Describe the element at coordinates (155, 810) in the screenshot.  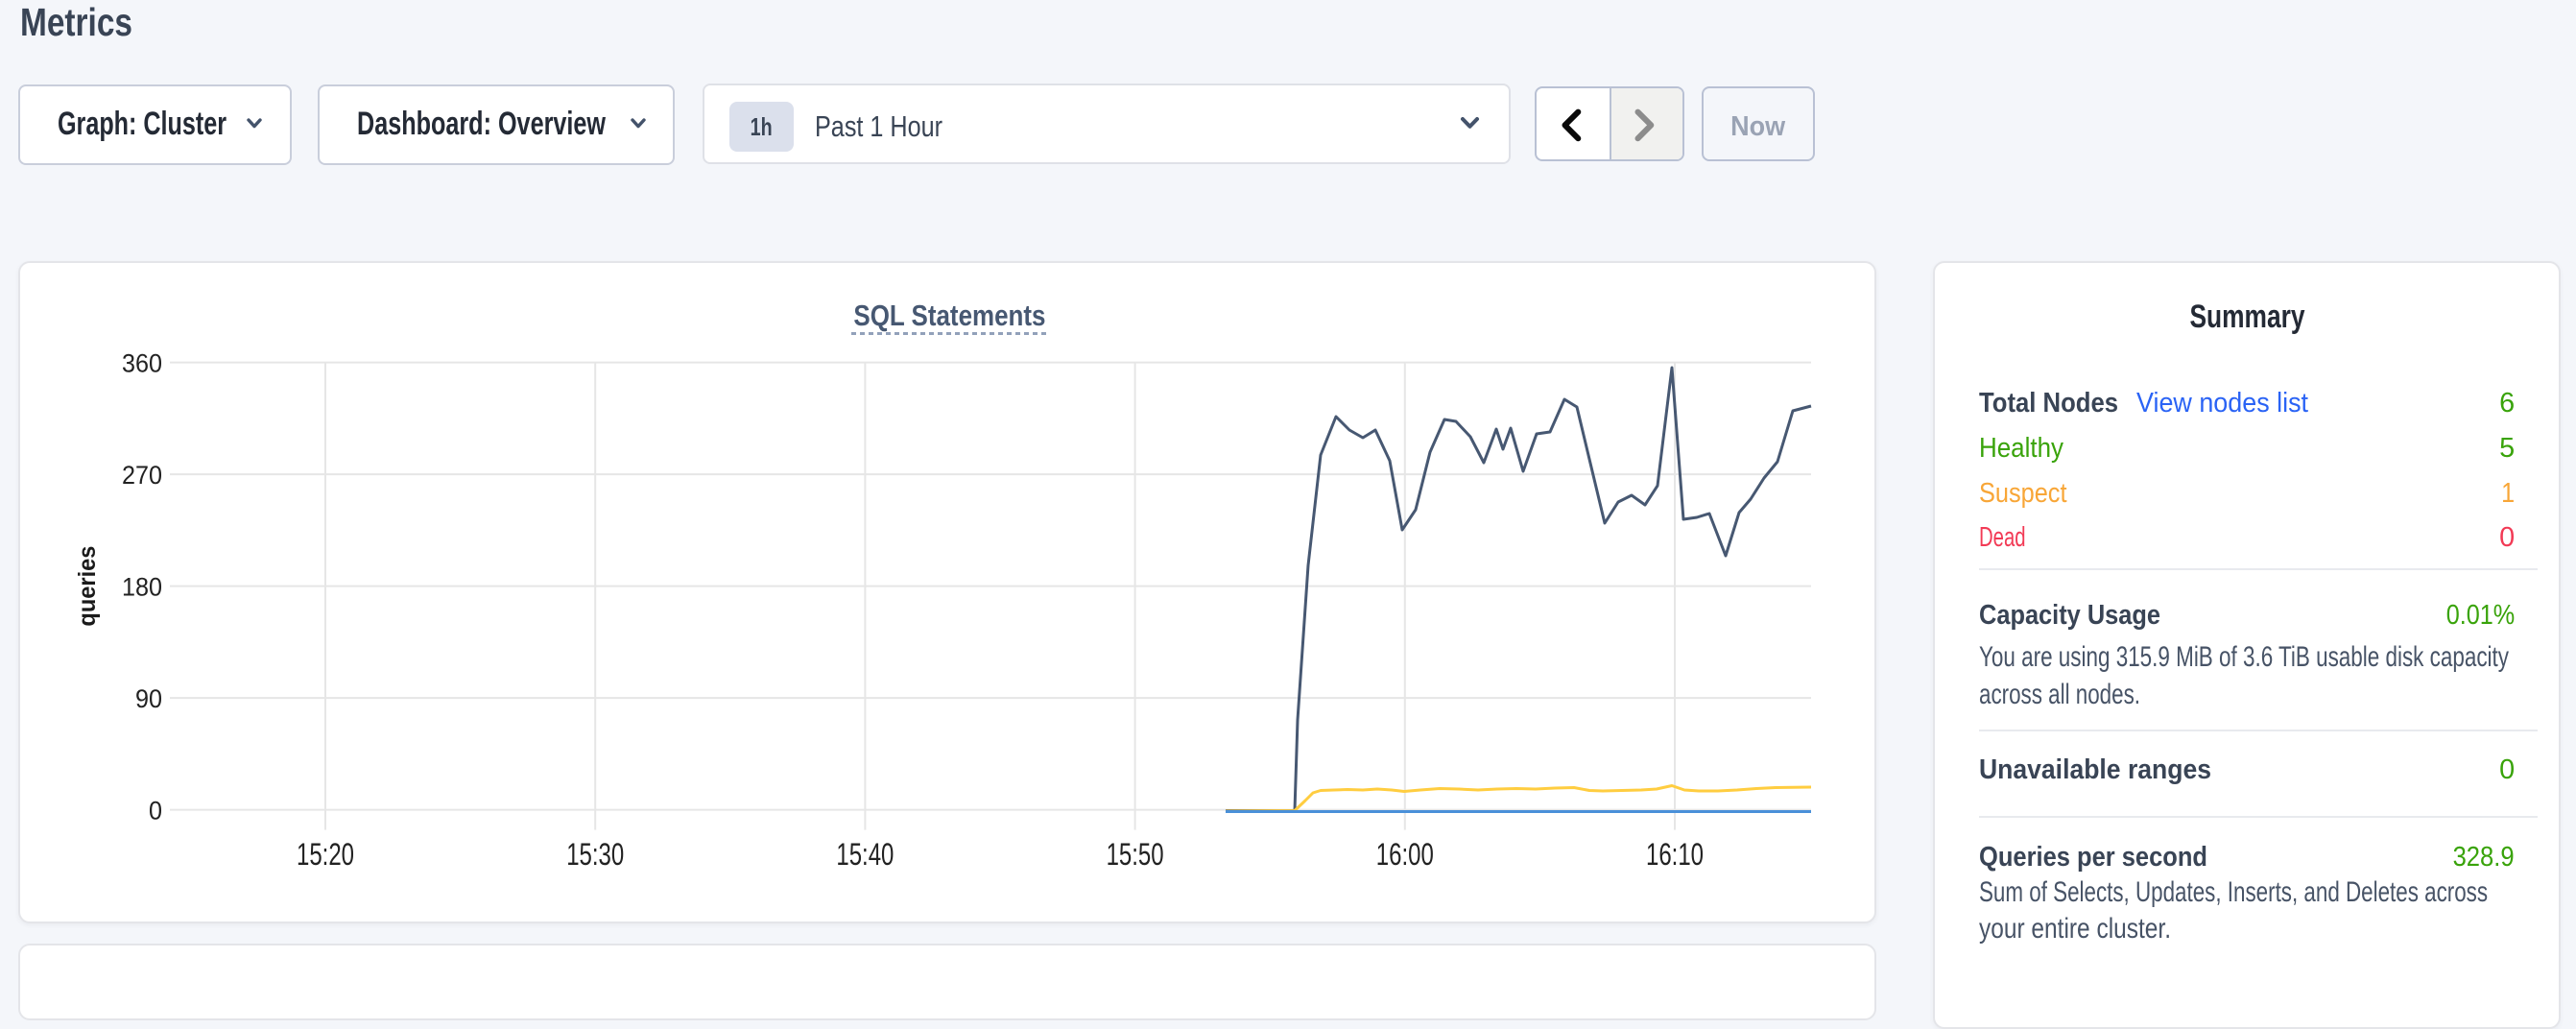
I see `svg-text: 0` at that location.